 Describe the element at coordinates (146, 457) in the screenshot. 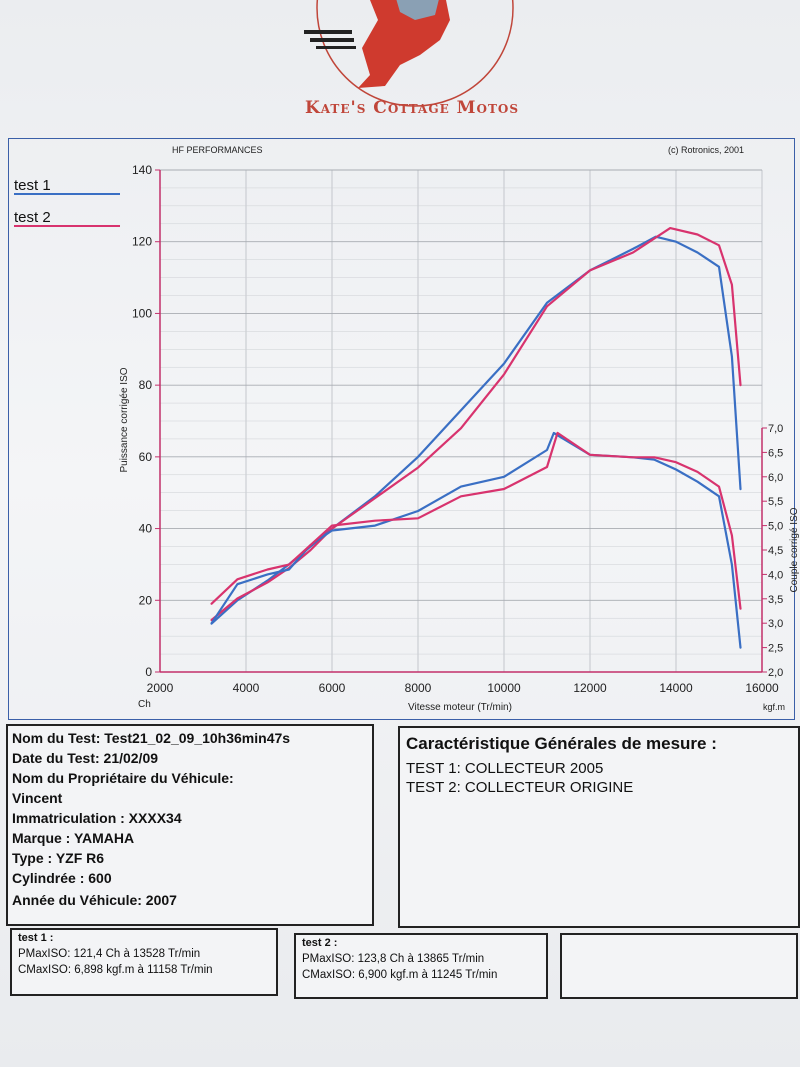

I see `y-tick-label-left: 60` at that location.